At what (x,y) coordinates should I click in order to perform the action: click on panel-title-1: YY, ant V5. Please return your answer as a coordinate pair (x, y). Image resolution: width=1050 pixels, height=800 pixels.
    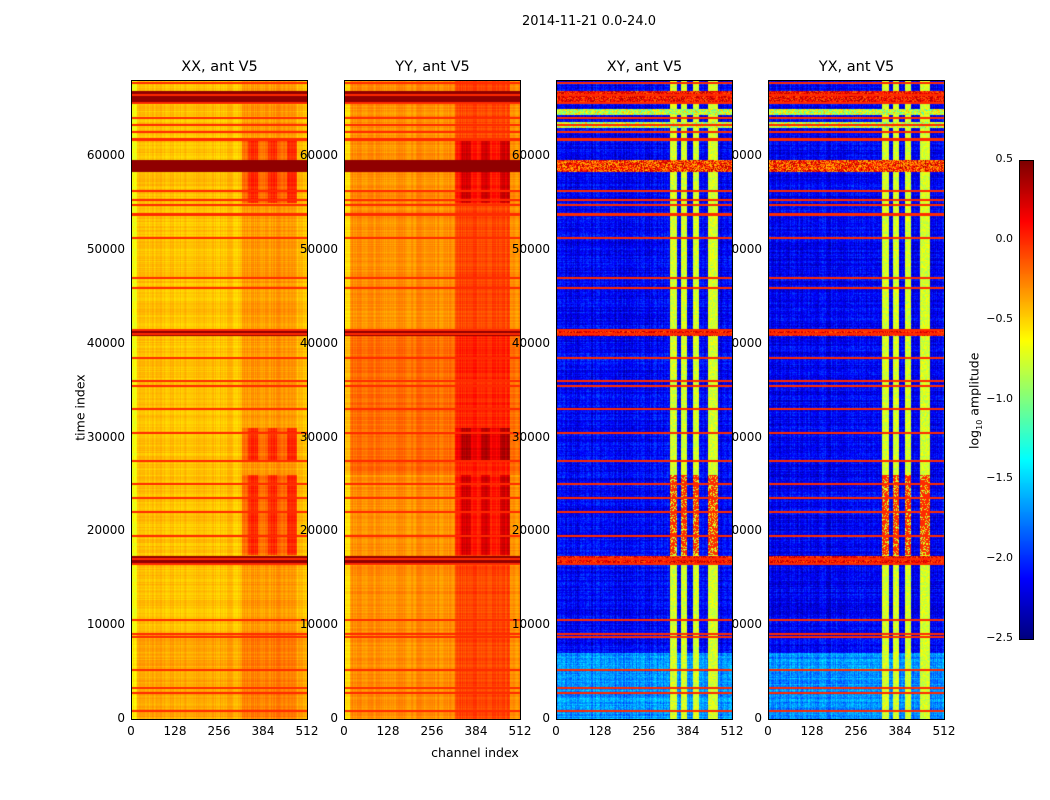
    Looking at the image, I should click on (432, 67).